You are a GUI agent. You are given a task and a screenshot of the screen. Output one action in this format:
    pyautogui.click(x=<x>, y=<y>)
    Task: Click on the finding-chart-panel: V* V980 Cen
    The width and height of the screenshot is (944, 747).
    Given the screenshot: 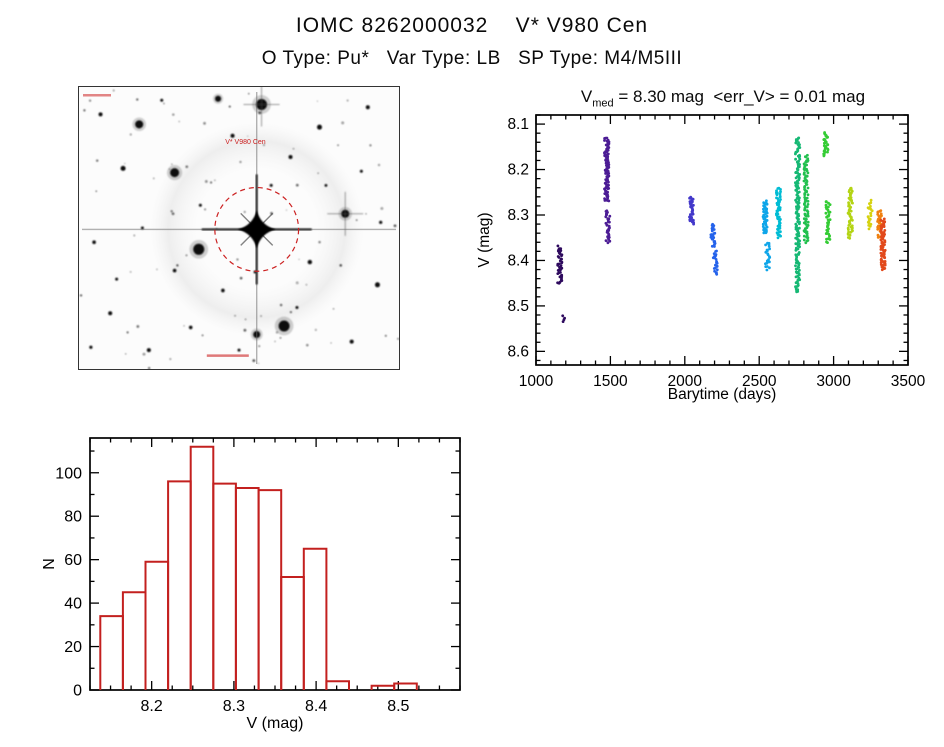 What is the action you would take?
    pyautogui.click(x=239, y=228)
    